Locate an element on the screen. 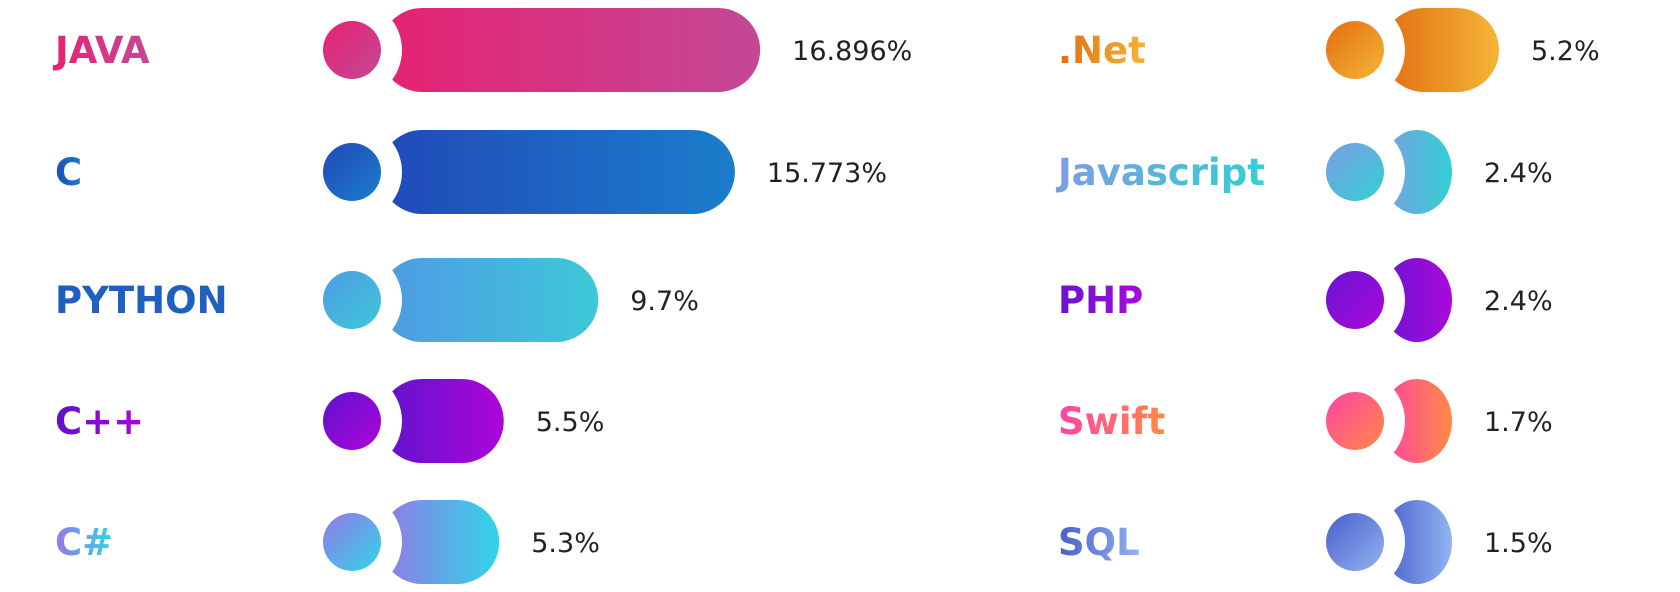 The width and height of the screenshot is (1680, 592). bar-group: Swift 1.7% is located at coordinates (1305, 421).